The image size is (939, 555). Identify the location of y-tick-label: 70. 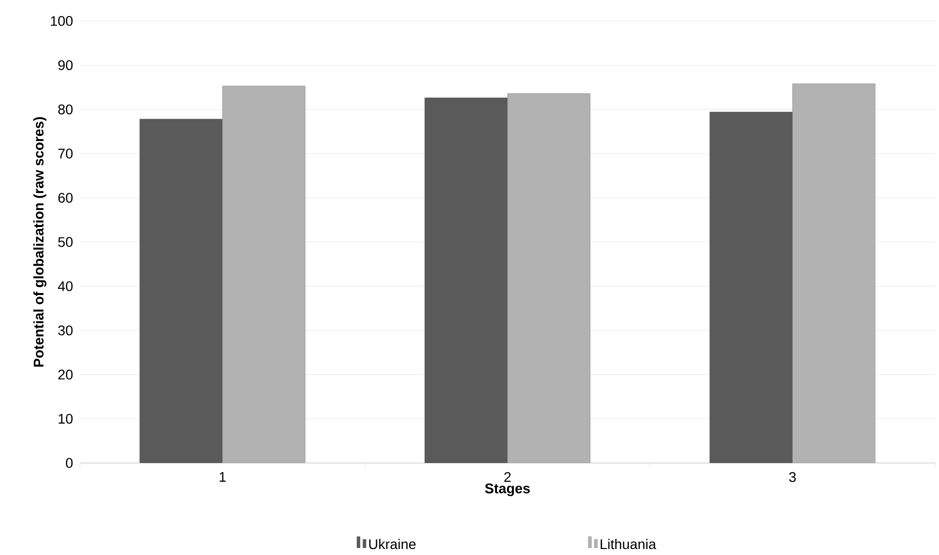
(65, 153).